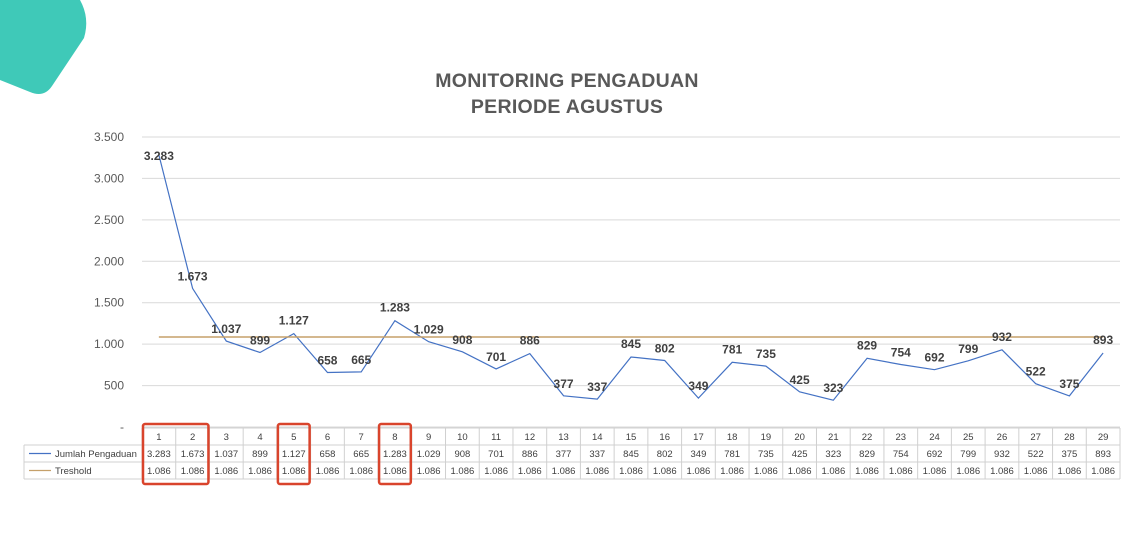  What do you see at coordinates (901, 437) in the screenshot?
I see `category-label: 23` at bounding box center [901, 437].